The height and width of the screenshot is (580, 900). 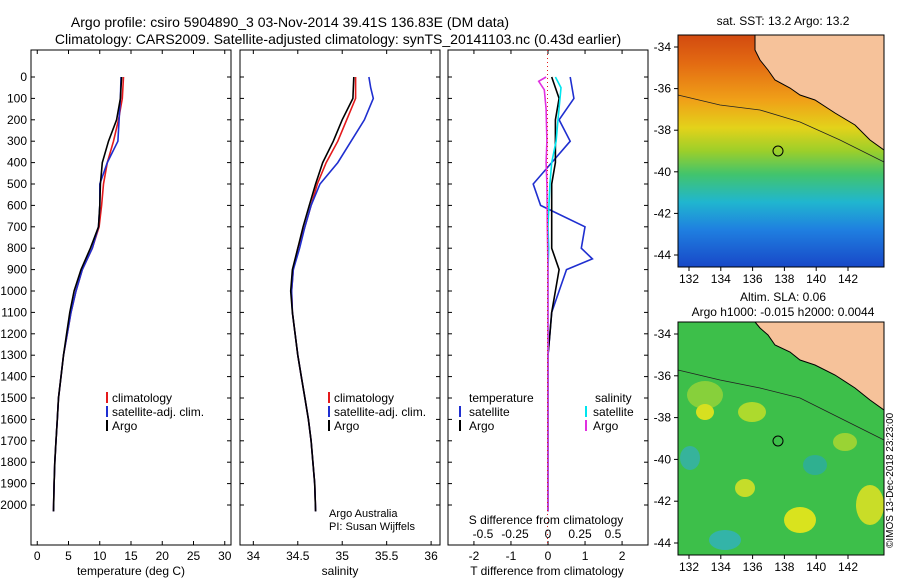 What do you see at coordinates (13, 441) in the screenshot?
I see `depth-tick-label: 1700` at bounding box center [13, 441].